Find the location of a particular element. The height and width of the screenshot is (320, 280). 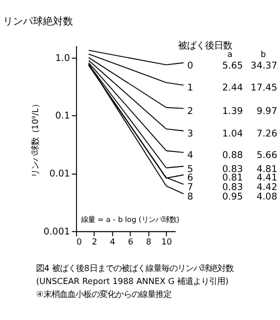

text: 4.08 is located at coordinates (267, 196).